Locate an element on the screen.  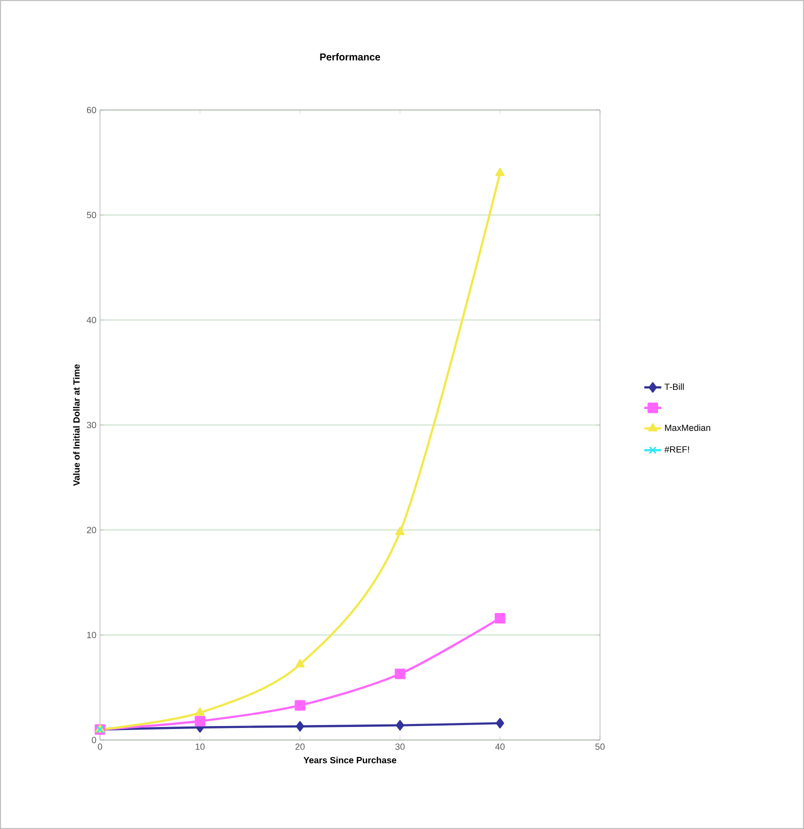
legend-label: T-Bill is located at coordinates (674, 386).